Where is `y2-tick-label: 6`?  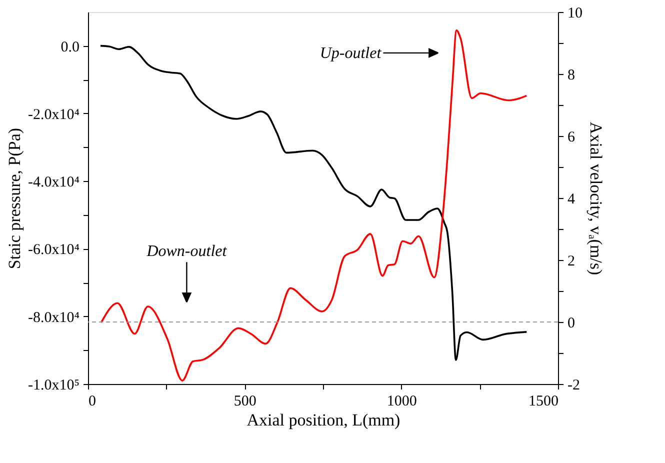 y2-tick-label: 6 is located at coordinates (572, 138).